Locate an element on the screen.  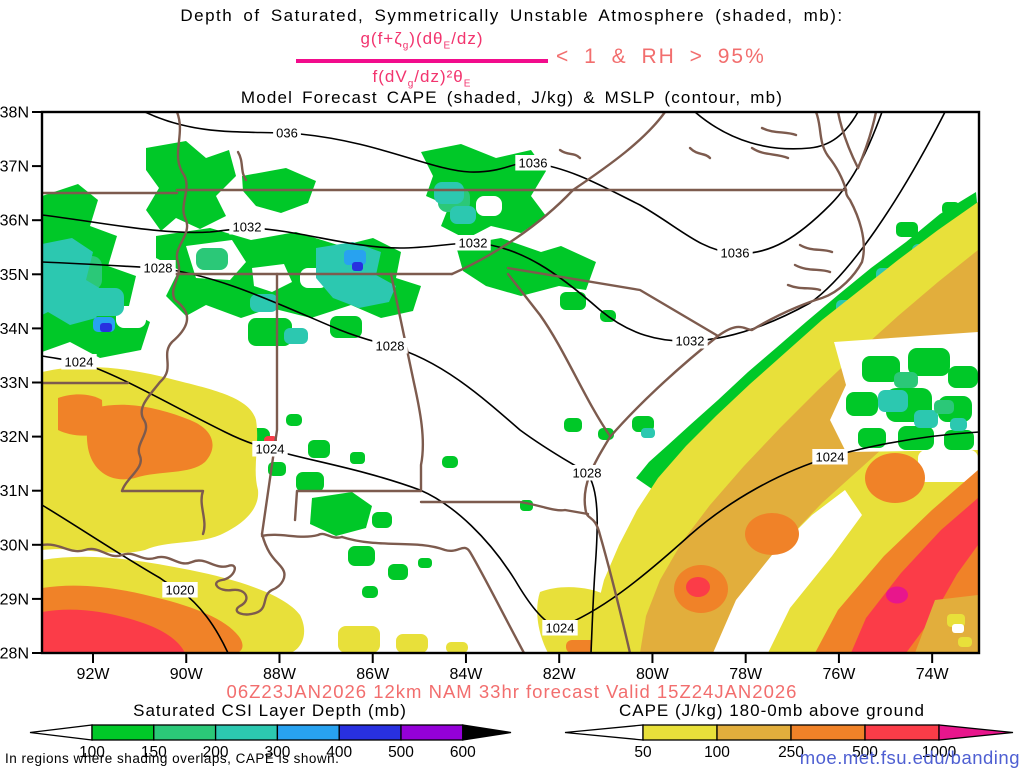
formula-condition: < 1 & RH > 95% is located at coordinates (661, 56).